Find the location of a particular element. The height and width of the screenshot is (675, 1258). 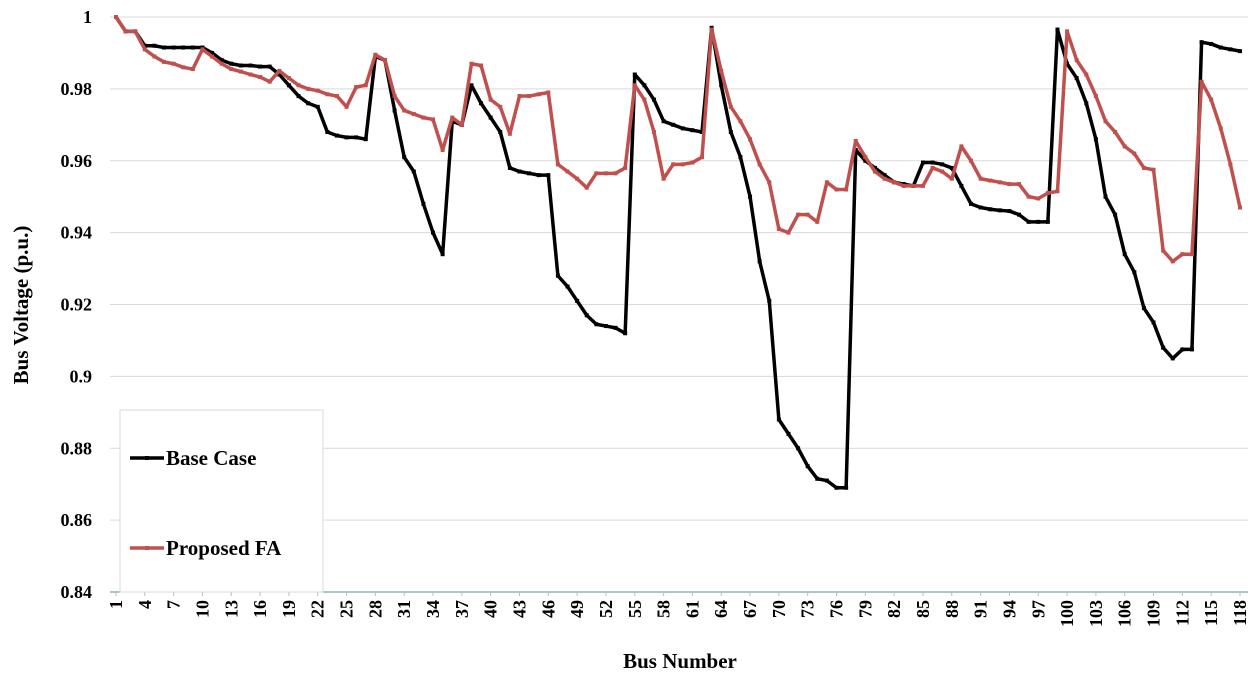

x-tick-label: 25 is located at coordinates (347, 609).